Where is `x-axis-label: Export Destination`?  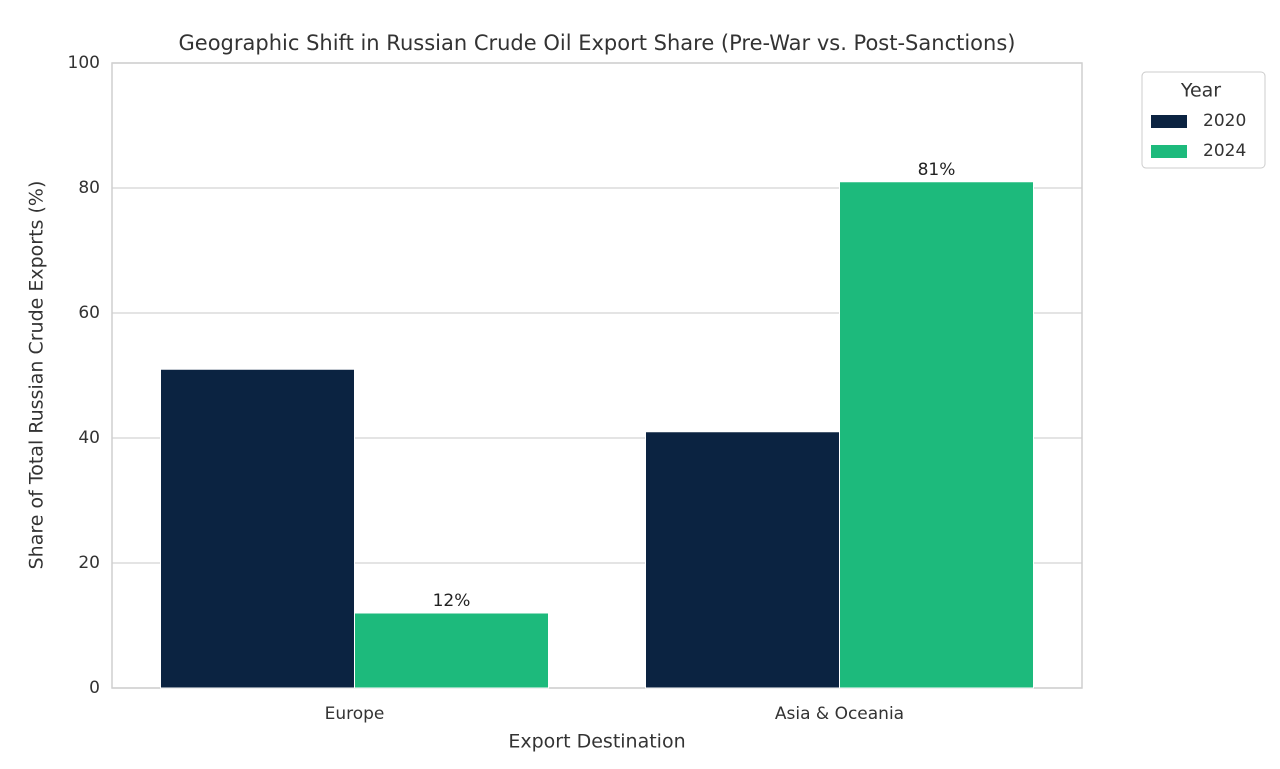
x-axis-label: Export Destination is located at coordinates (596, 742).